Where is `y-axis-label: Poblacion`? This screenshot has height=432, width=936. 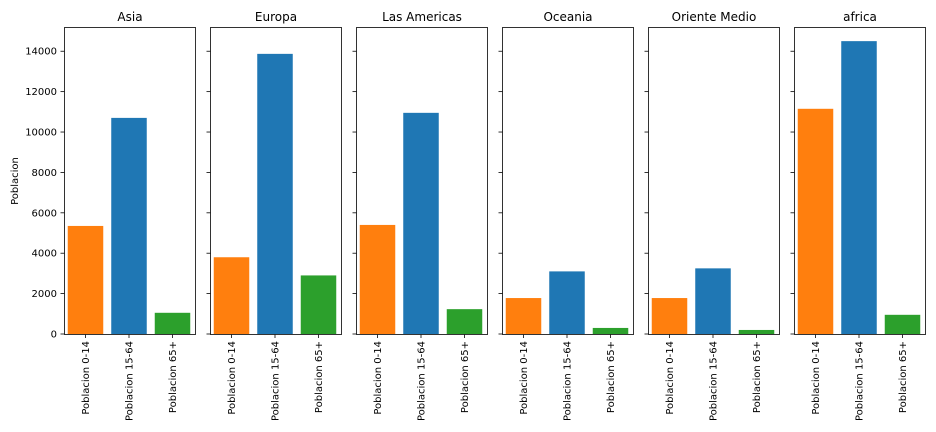 y-axis-label: Poblacion is located at coordinates (15, 181).